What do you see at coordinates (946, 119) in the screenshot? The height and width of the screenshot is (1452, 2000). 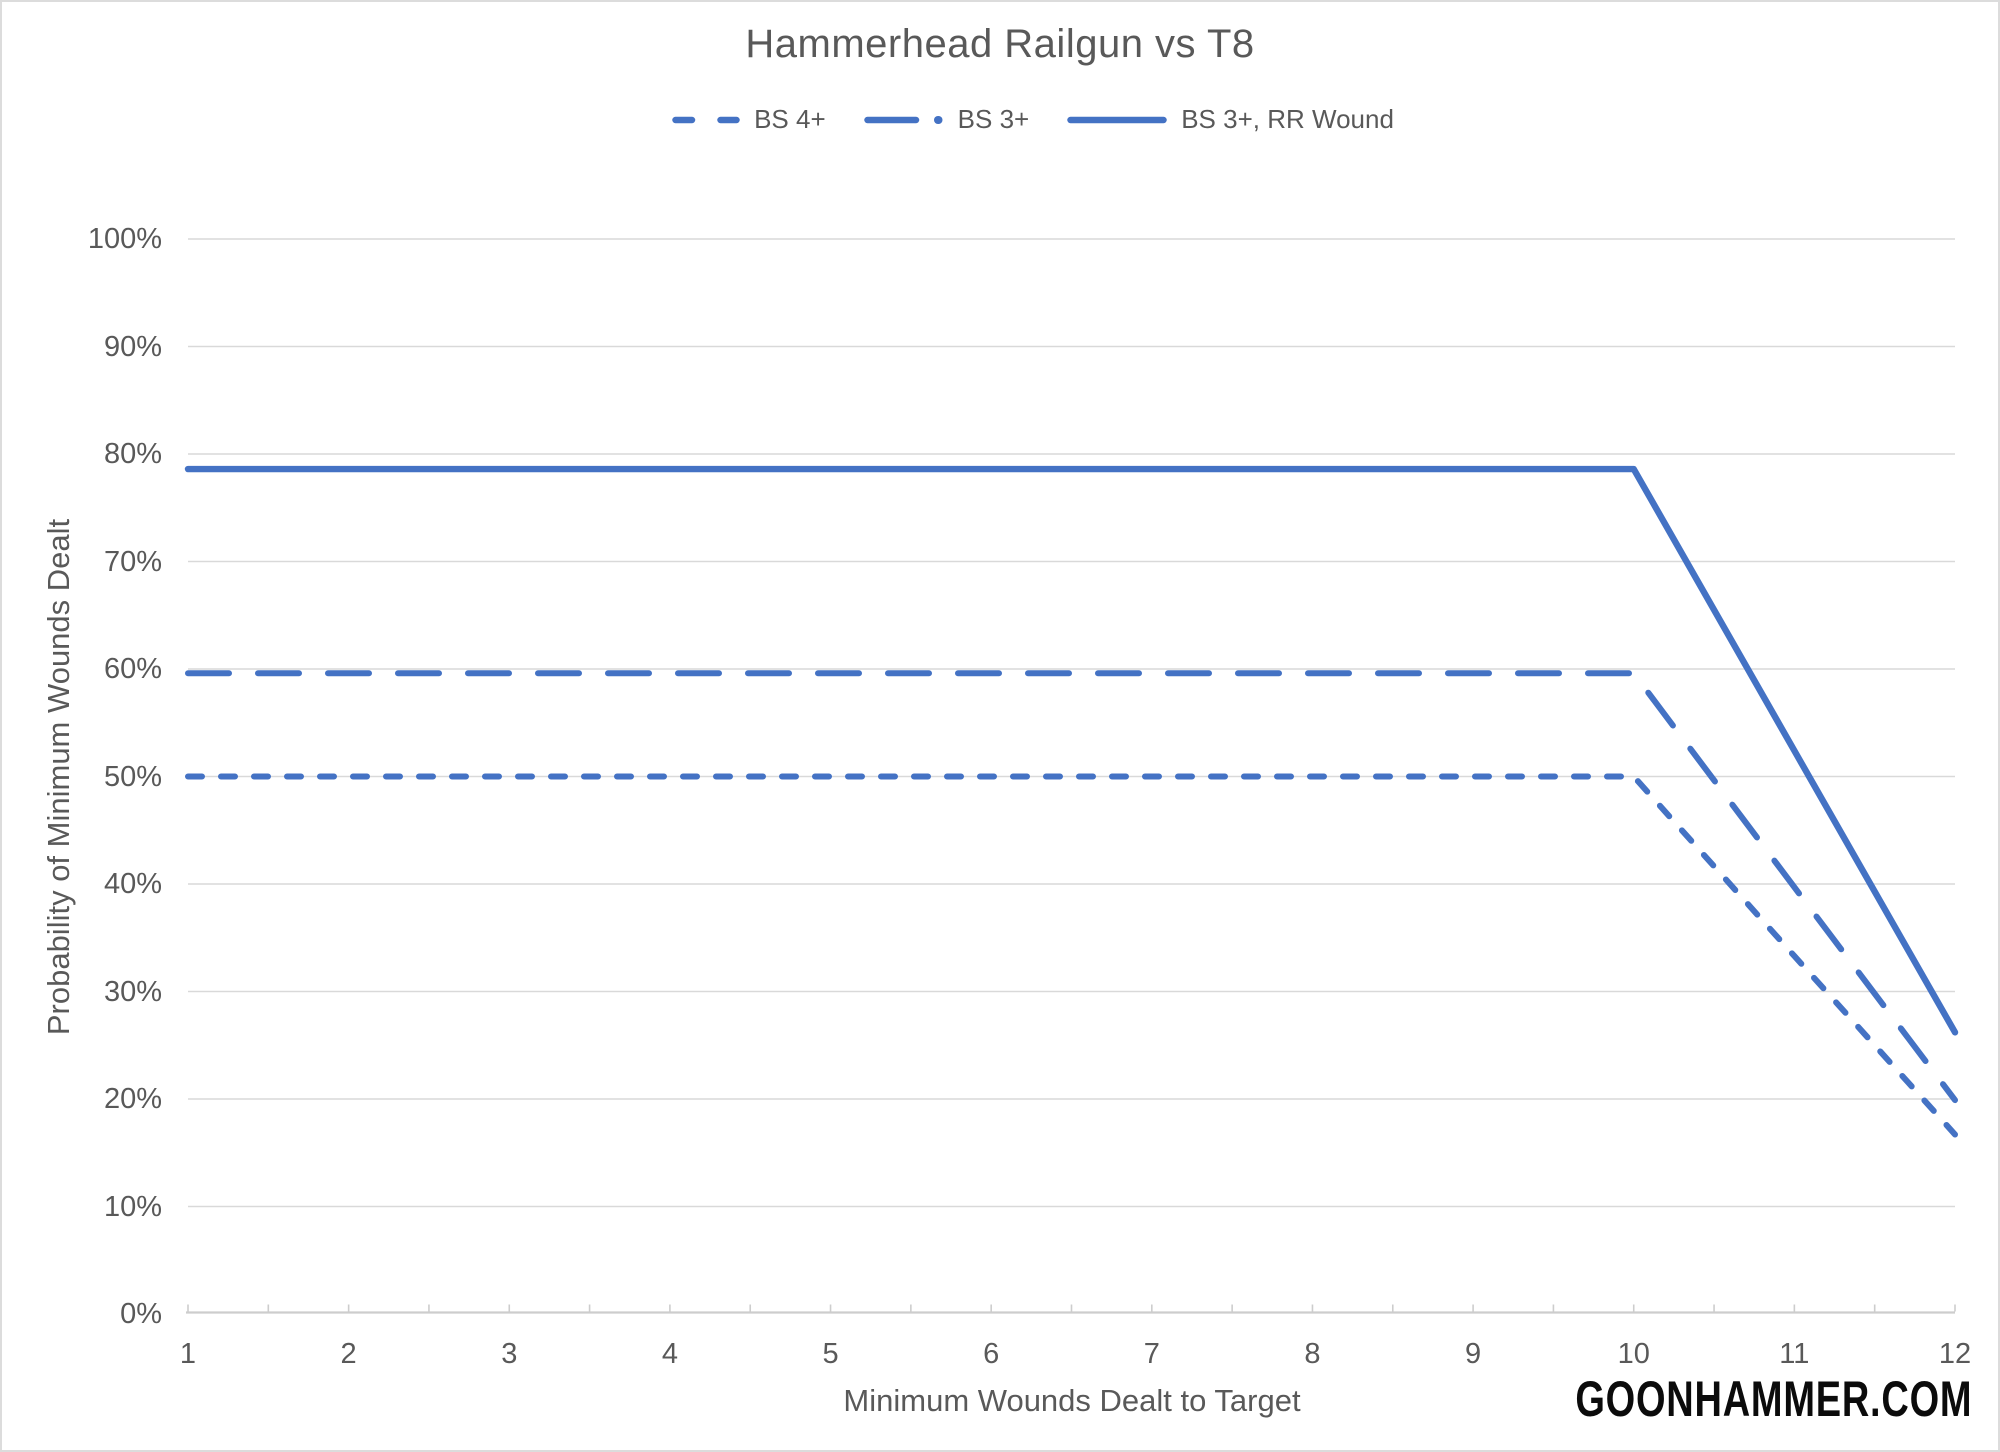 I see `legend-item-bs-3: BS 3+` at bounding box center [946, 119].